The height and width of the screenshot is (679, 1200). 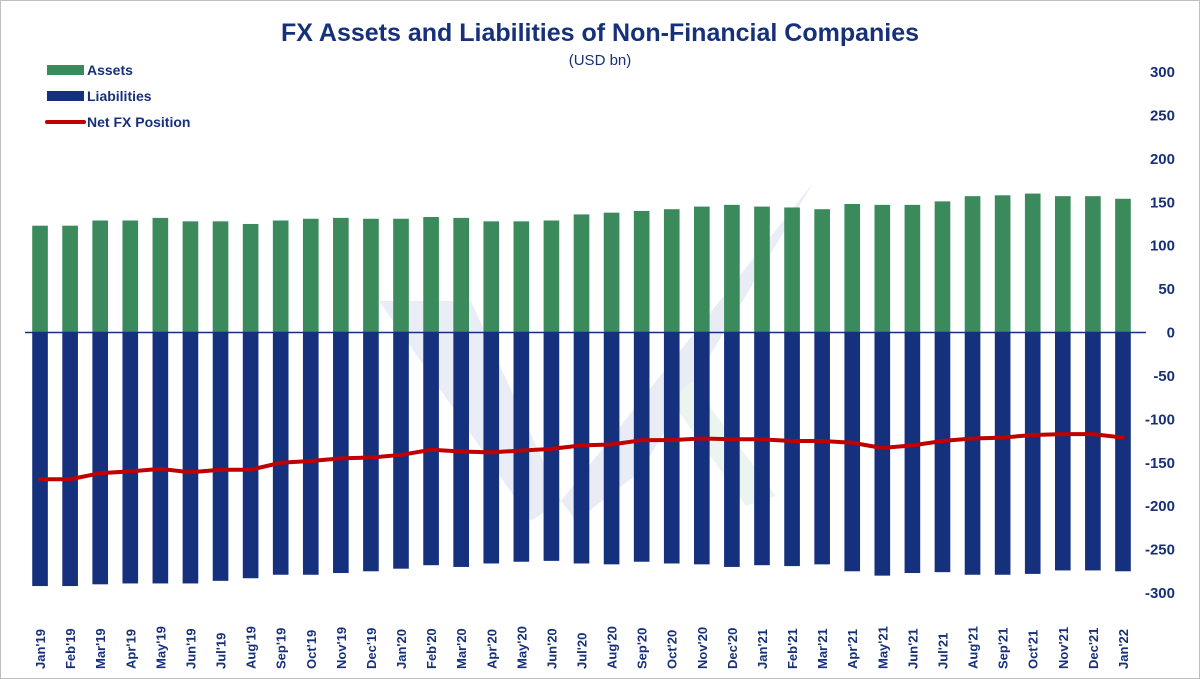 I want to click on chart-subtitle: (USD bn), so click(x=600, y=60).